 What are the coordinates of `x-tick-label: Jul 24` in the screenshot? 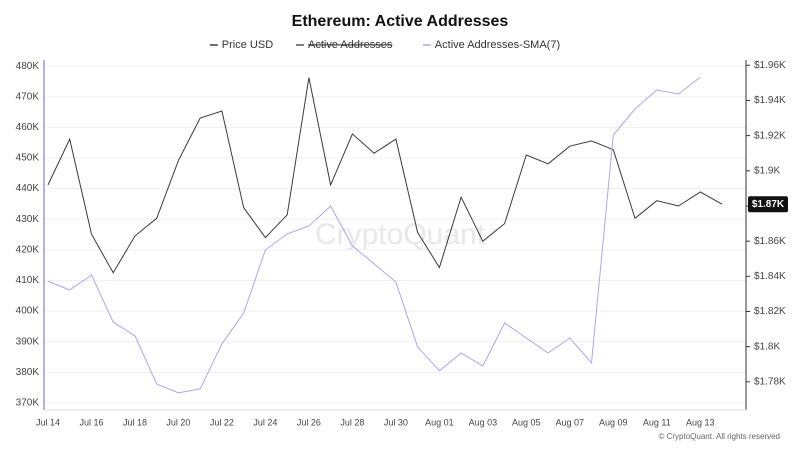 It's located at (265, 422).